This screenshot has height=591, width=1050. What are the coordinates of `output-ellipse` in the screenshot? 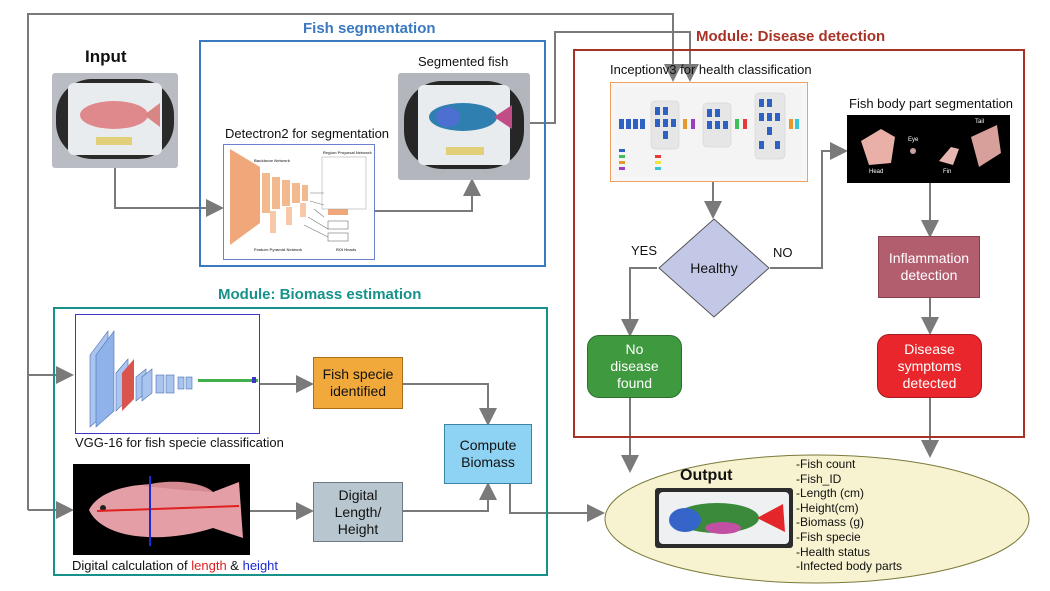 It's located at (817, 519).